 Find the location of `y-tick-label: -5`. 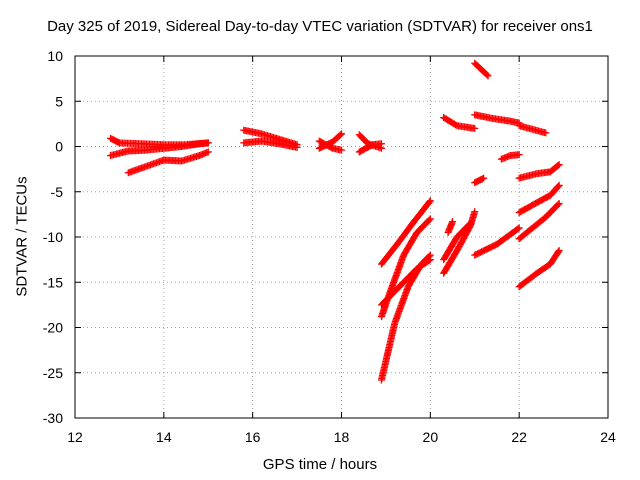

y-tick-label: -5 is located at coordinates (57, 192).